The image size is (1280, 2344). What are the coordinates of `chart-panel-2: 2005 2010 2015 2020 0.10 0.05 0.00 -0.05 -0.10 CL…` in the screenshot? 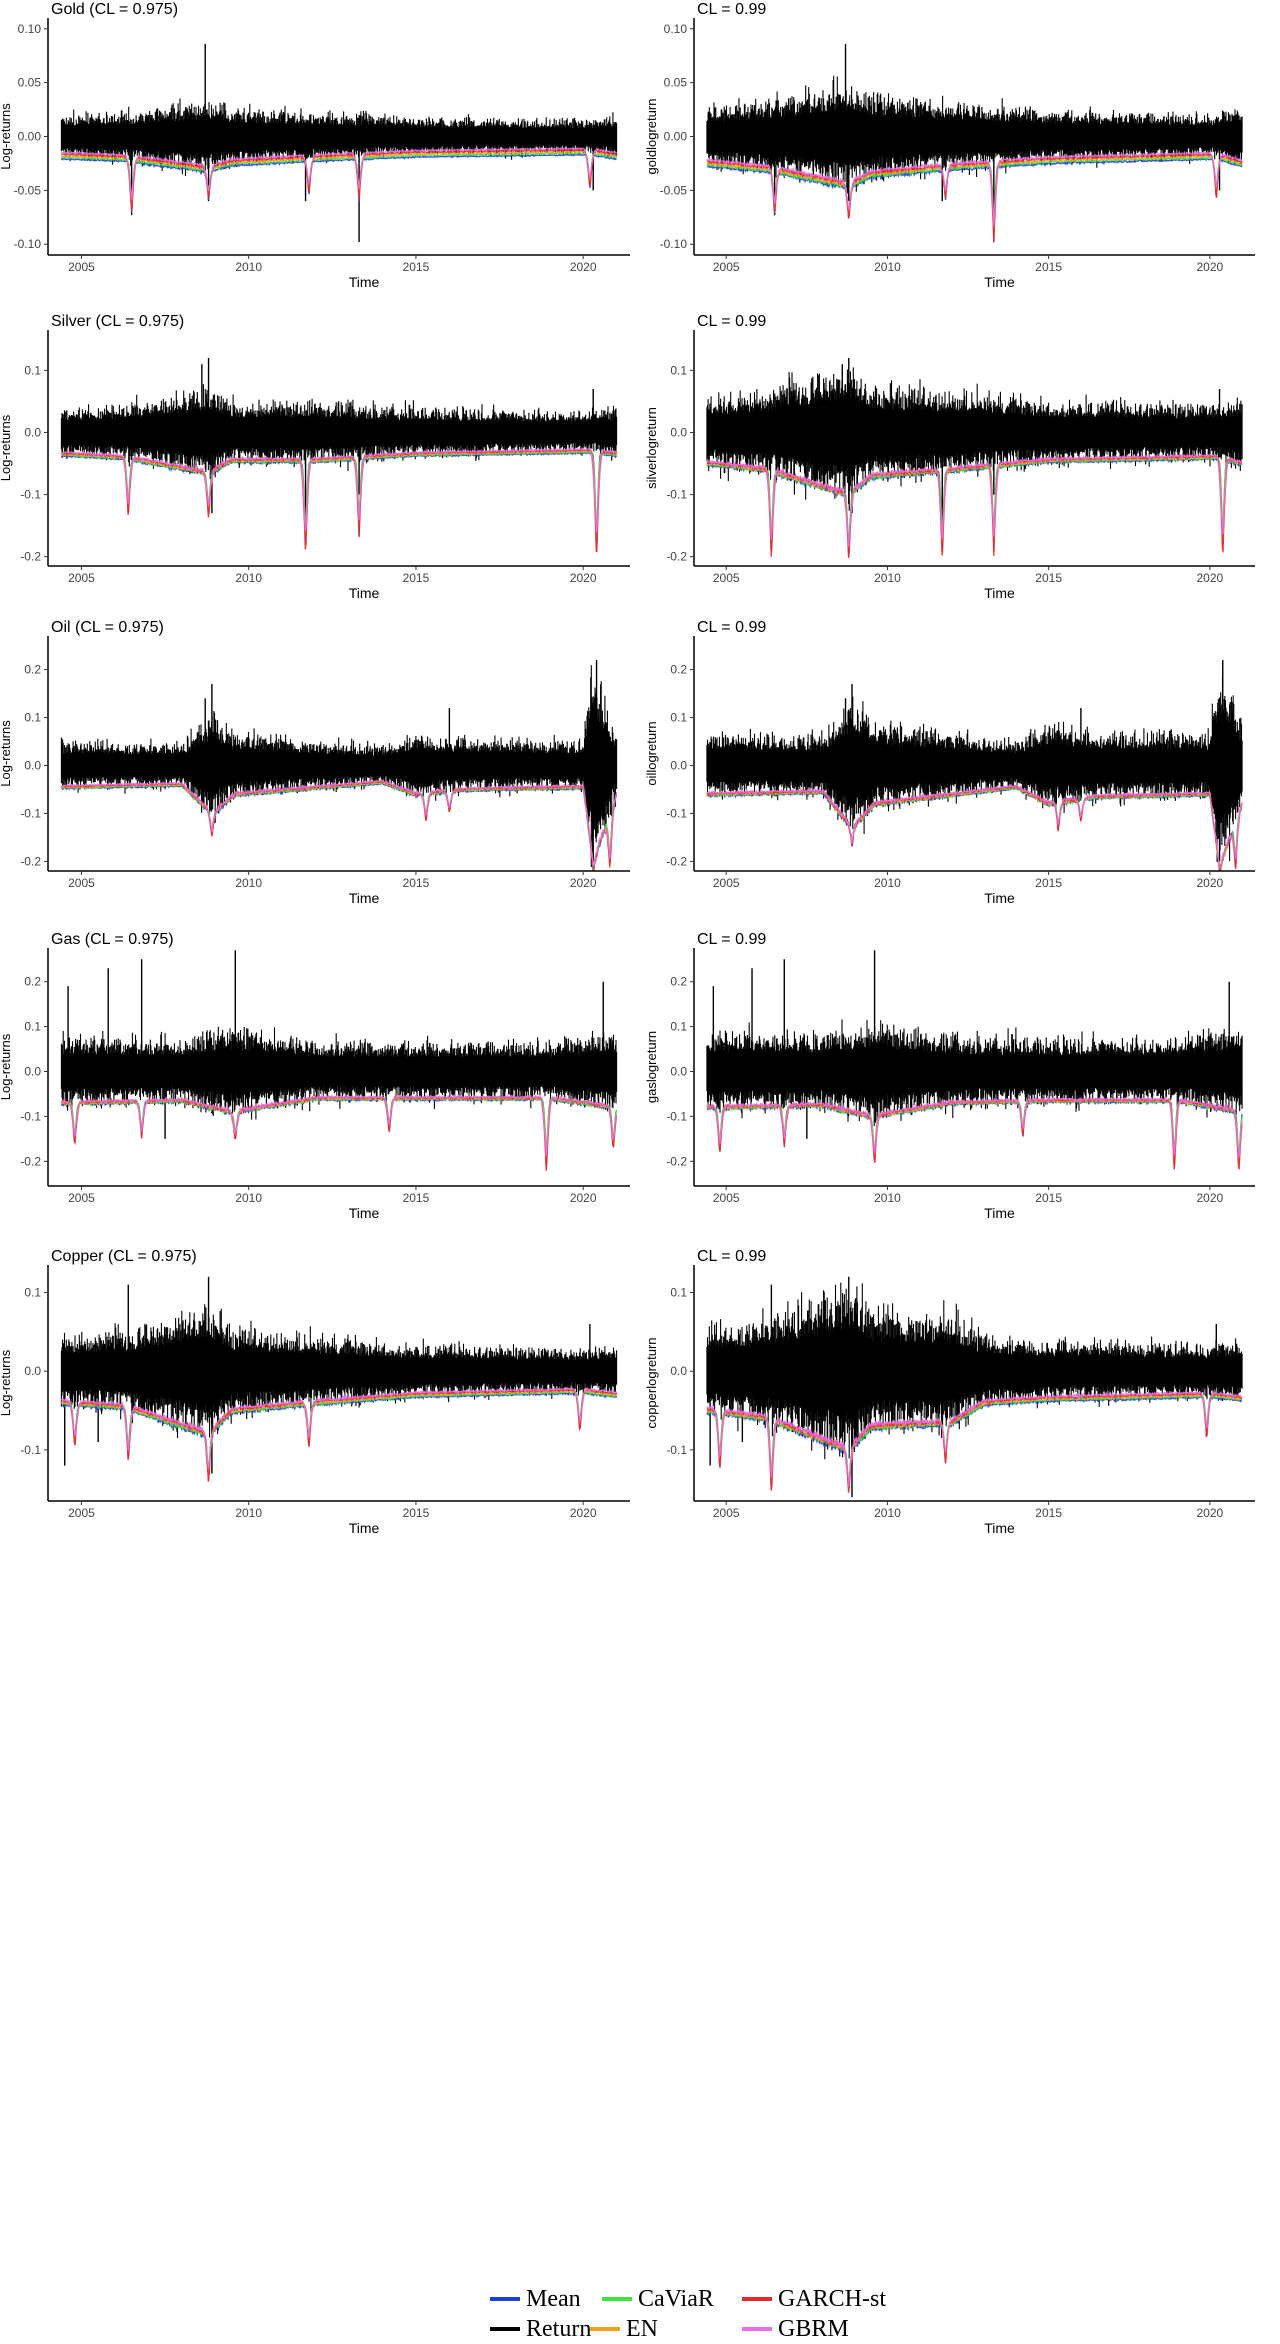 It's located at (949, 145).